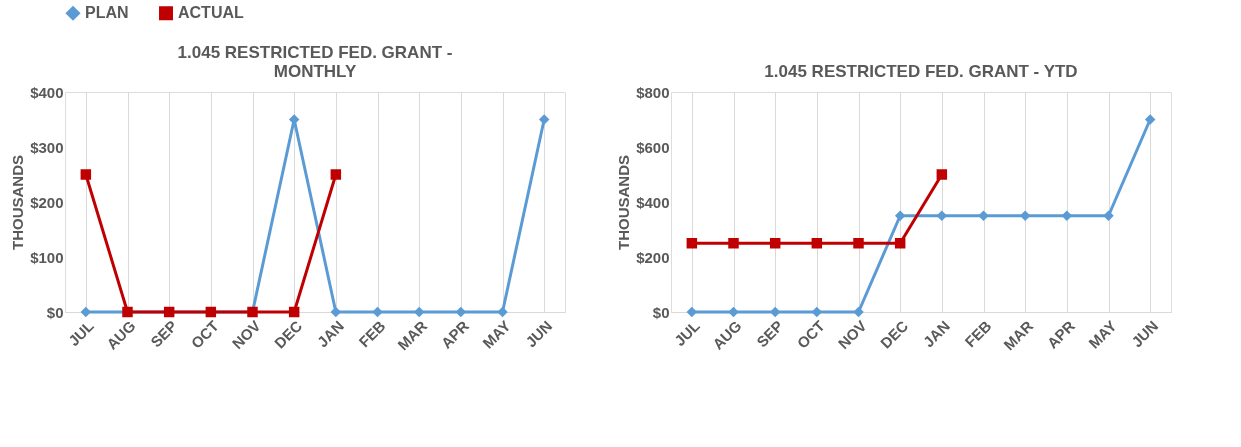 The height and width of the screenshot is (447, 1241). Describe the element at coordinates (315, 62) in the screenshot. I see `chart-title: 1.045 RESTRICTED FED. GRANT - MONTHLY` at that location.